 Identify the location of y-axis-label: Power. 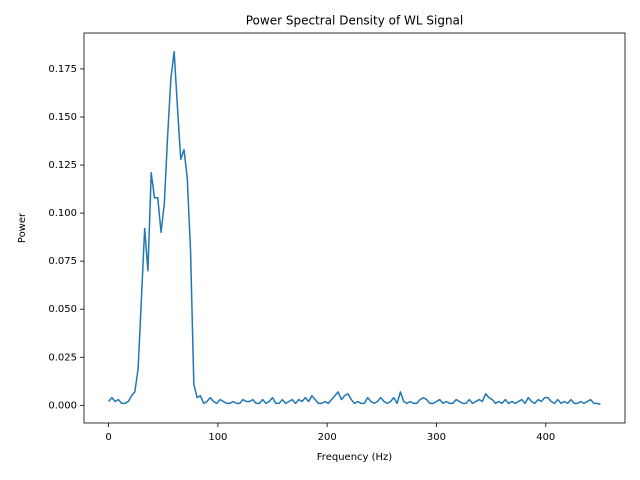
(22, 227).